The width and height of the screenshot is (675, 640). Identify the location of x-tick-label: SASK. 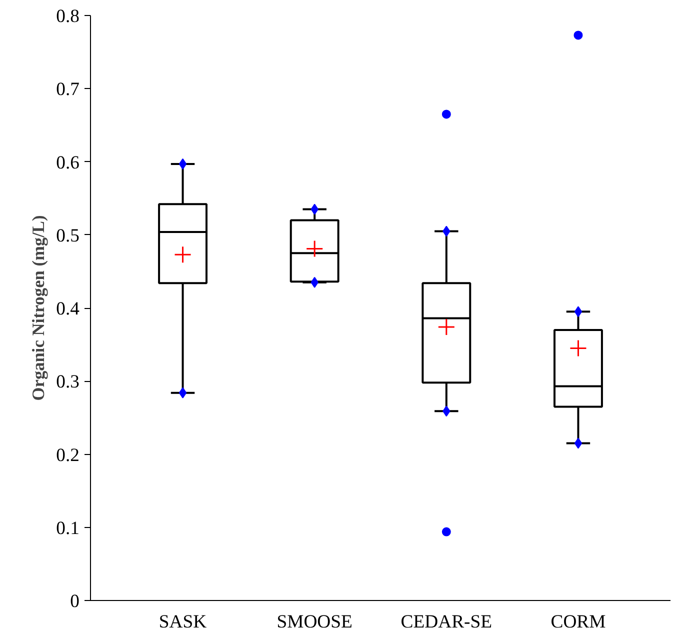
(183, 622).